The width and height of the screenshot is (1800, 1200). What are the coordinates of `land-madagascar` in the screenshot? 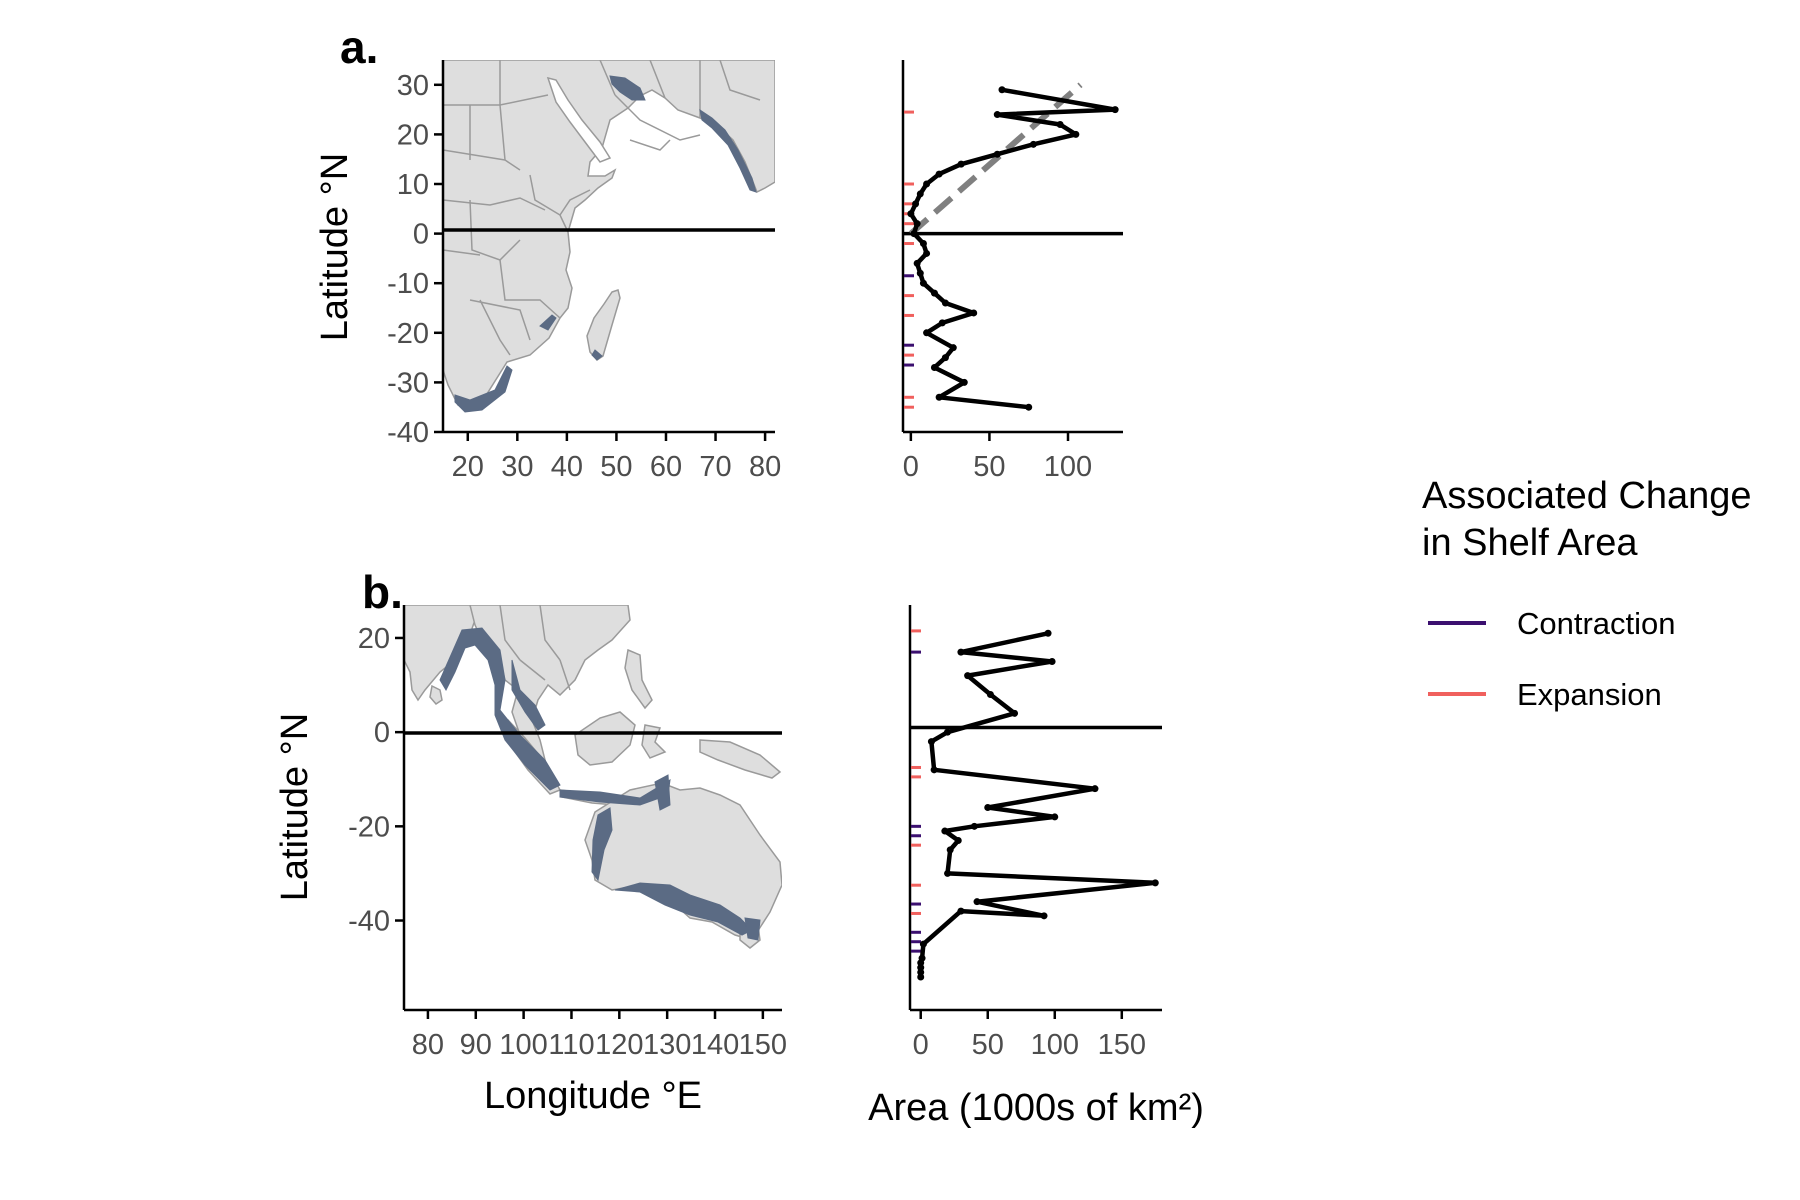 It's located at (603, 325).